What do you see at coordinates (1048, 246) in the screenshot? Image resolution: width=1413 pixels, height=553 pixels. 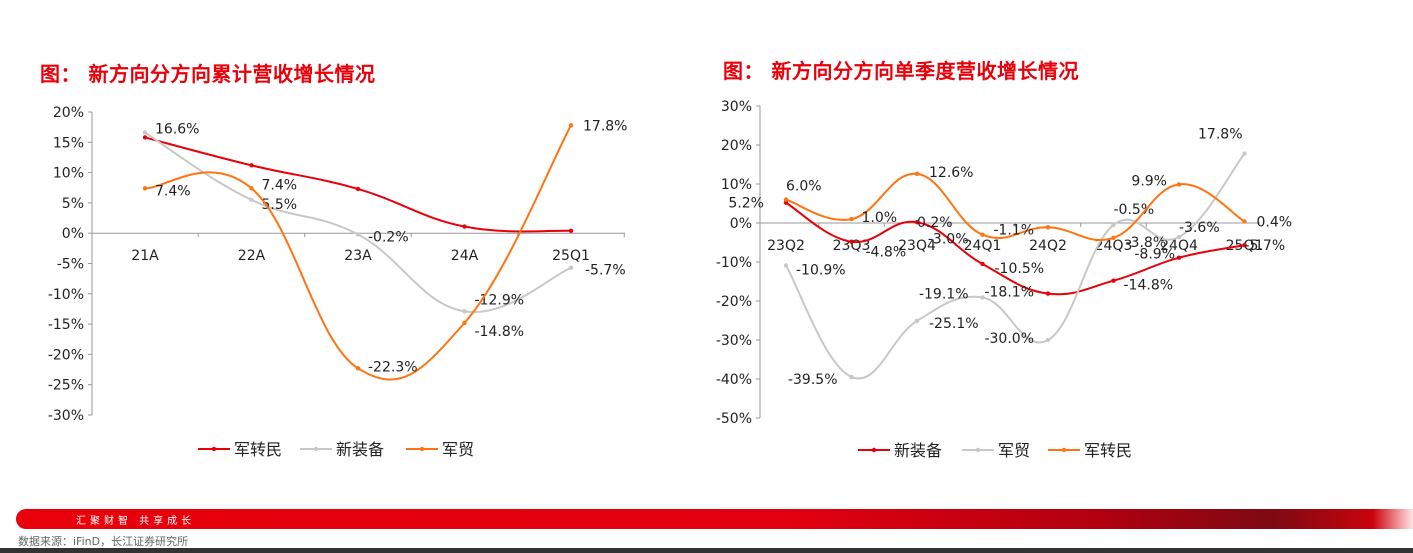 I see `x-tick-label: 24Q2` at bounding box center [1048, 246].